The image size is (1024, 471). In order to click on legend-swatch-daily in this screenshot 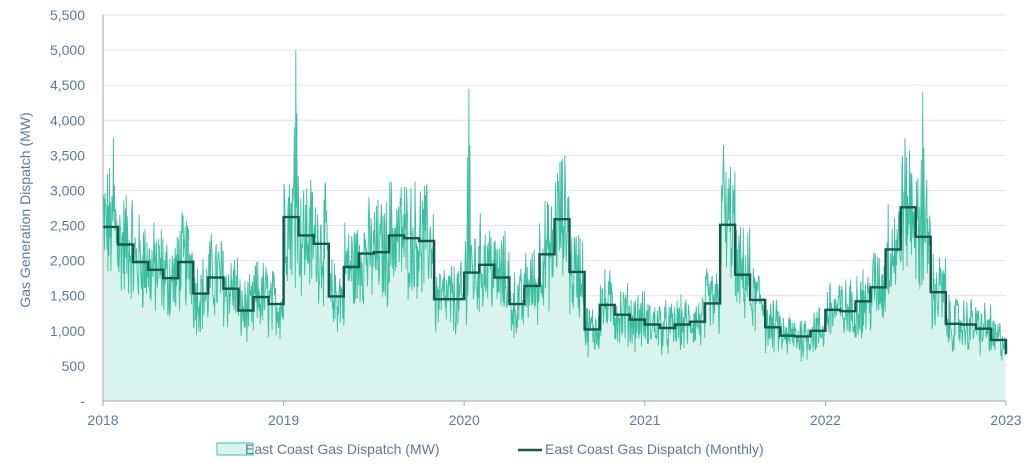, I will do `click(235, 449)`.